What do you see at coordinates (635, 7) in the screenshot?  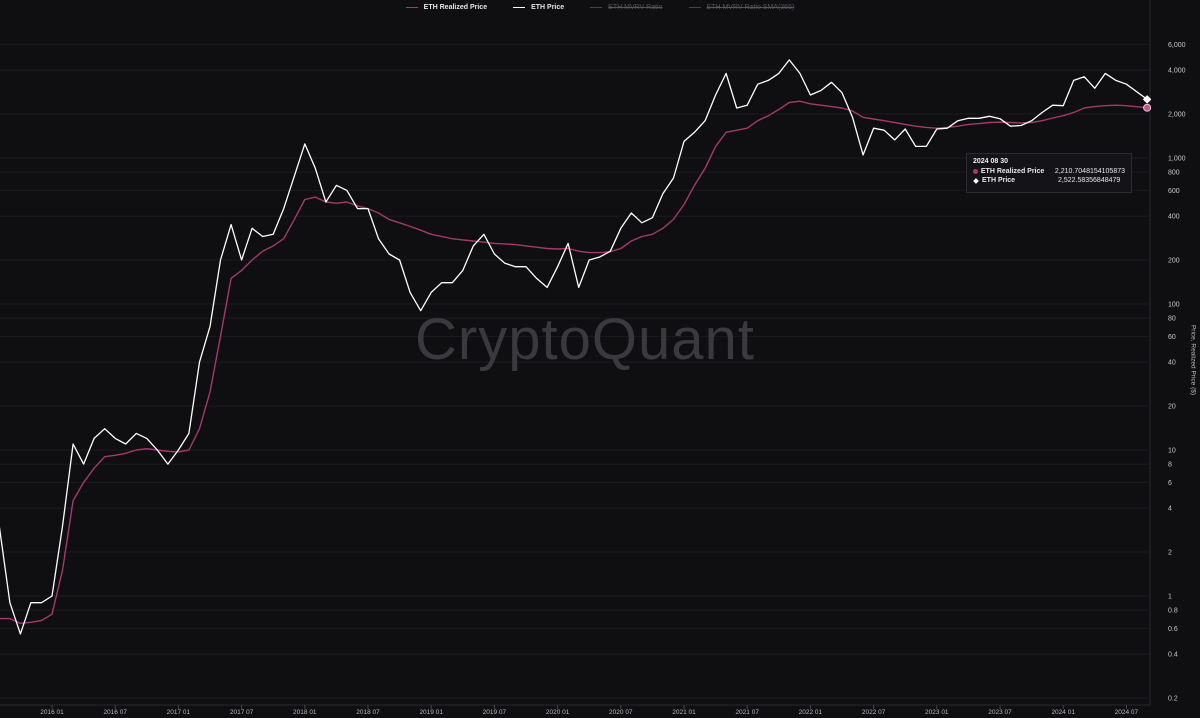 I see `legend-label: ETH MVRV Ratio` at bounding box center [635, 7].